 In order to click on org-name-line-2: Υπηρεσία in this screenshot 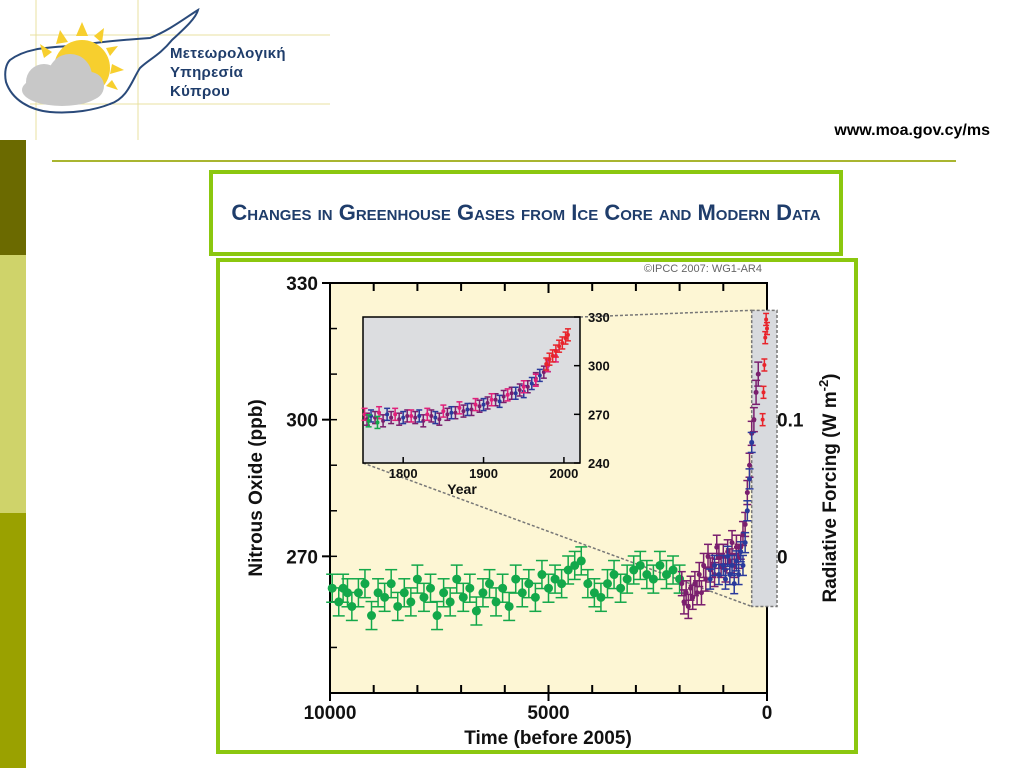, I will do `click(207, 72)`.